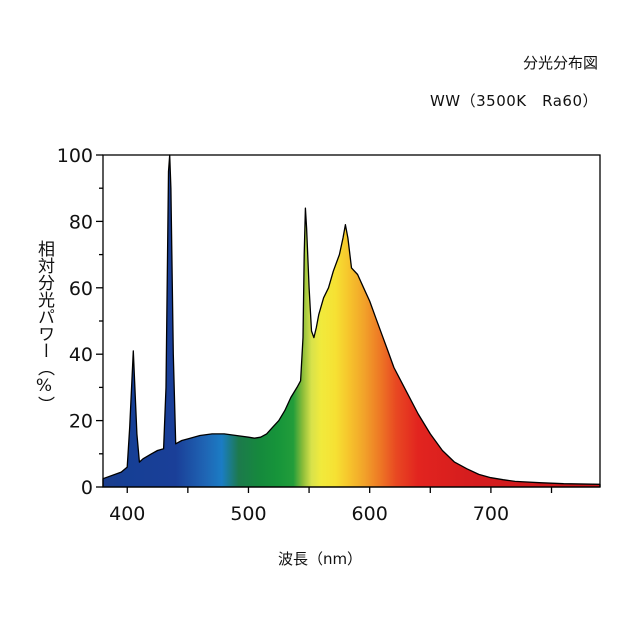 The width and height of the screenshot is (640, 640). I want to click on x-tick-label: 700, so click(491, 514).